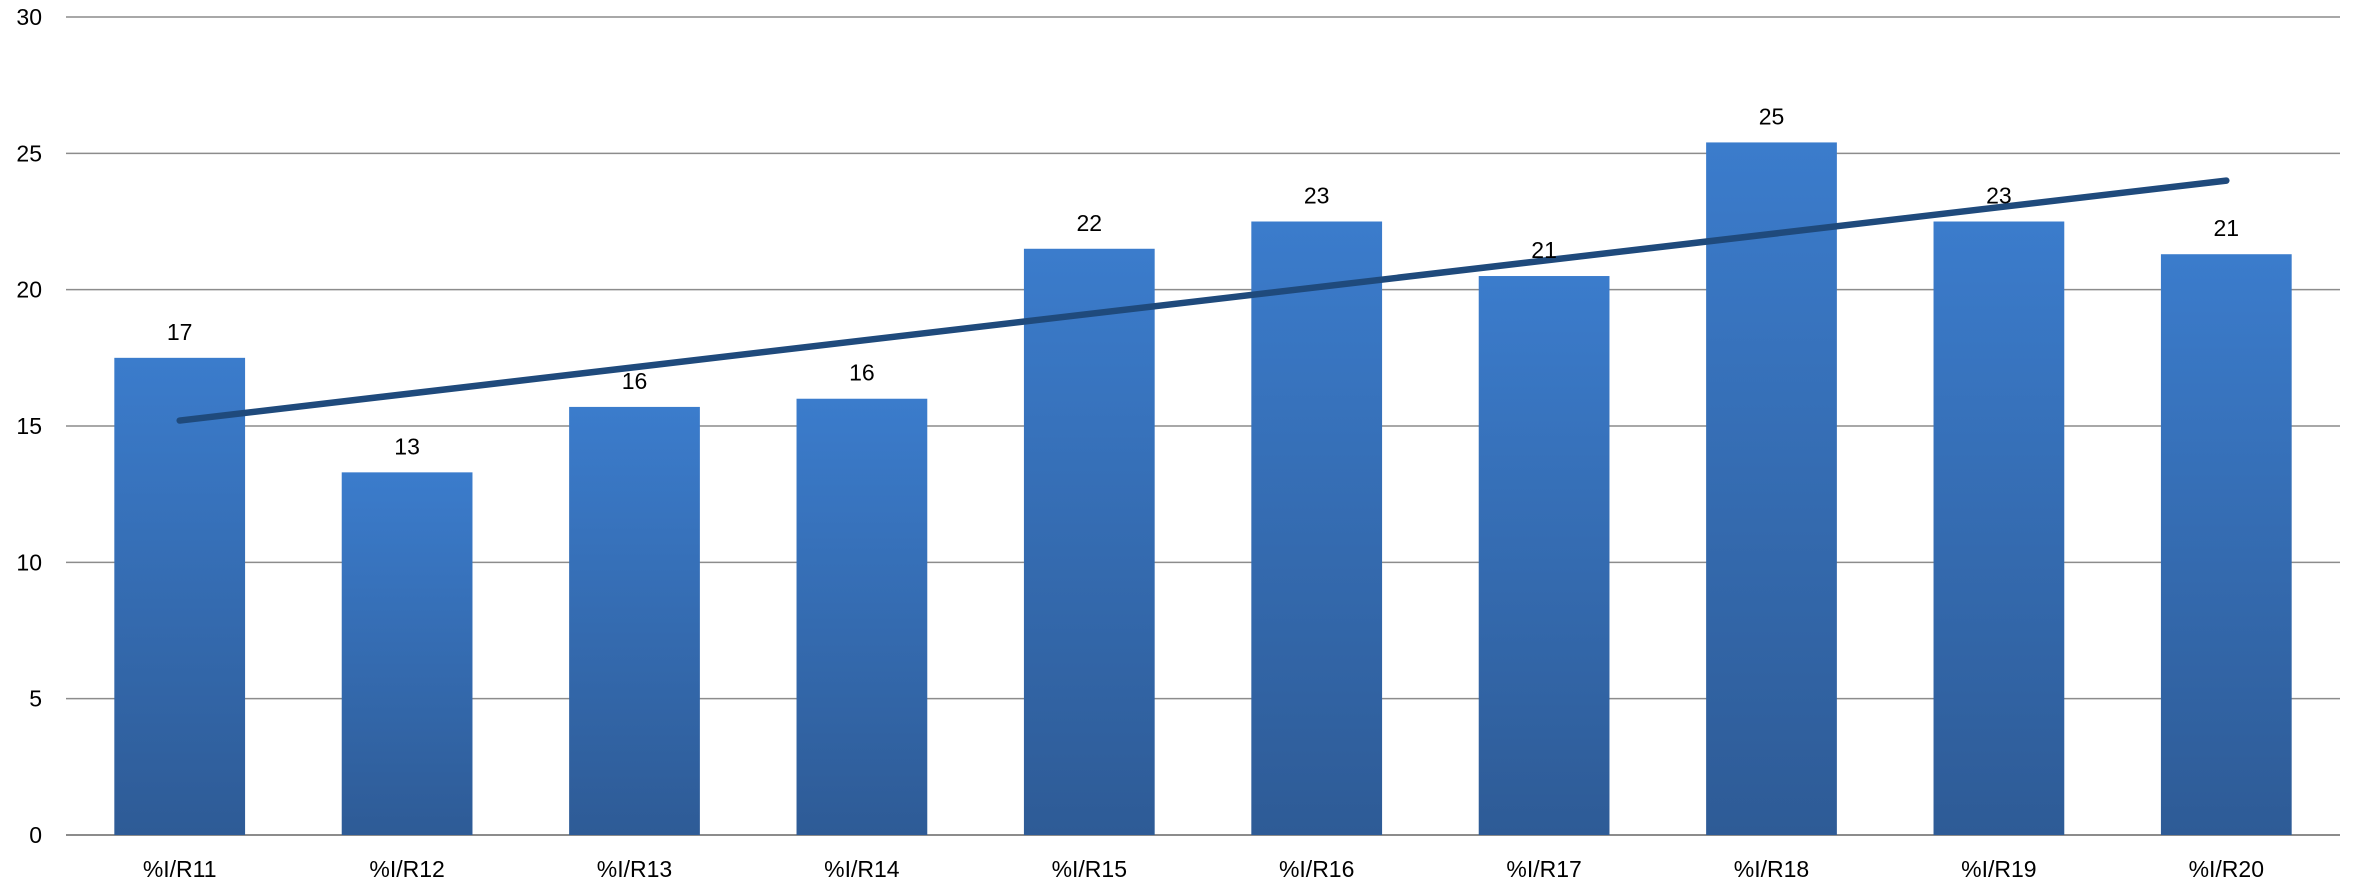 The height and width of the screenshot is (884, 2354). What do you see at coordinates (29, 290) in the screenshot?
I see `y-tick-label: 20` at bounding box center [29, 290].